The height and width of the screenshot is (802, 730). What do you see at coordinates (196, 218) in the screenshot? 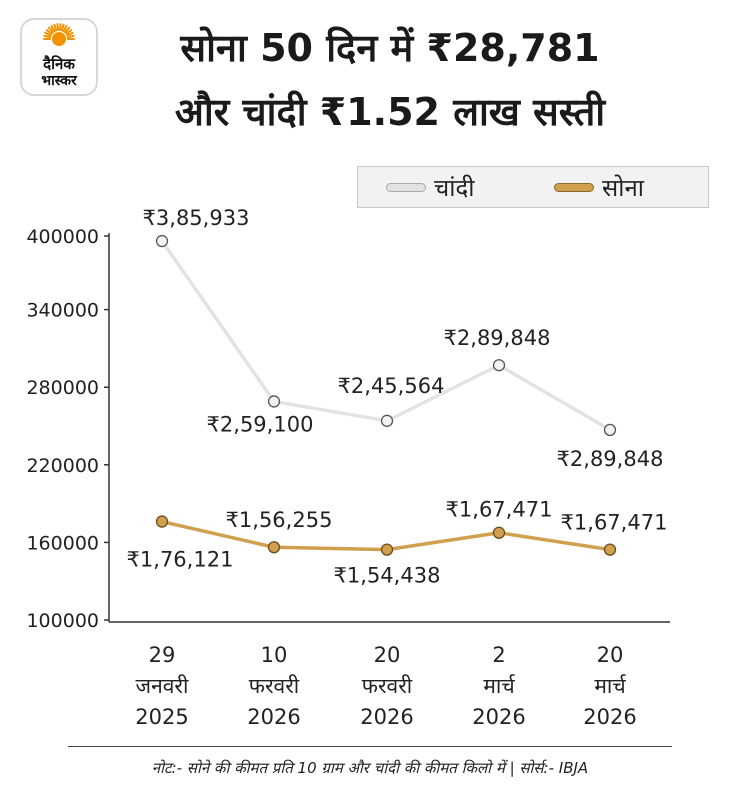
I see `silver-data-label: ₹3,85,933` at bounding box center [196, 218].